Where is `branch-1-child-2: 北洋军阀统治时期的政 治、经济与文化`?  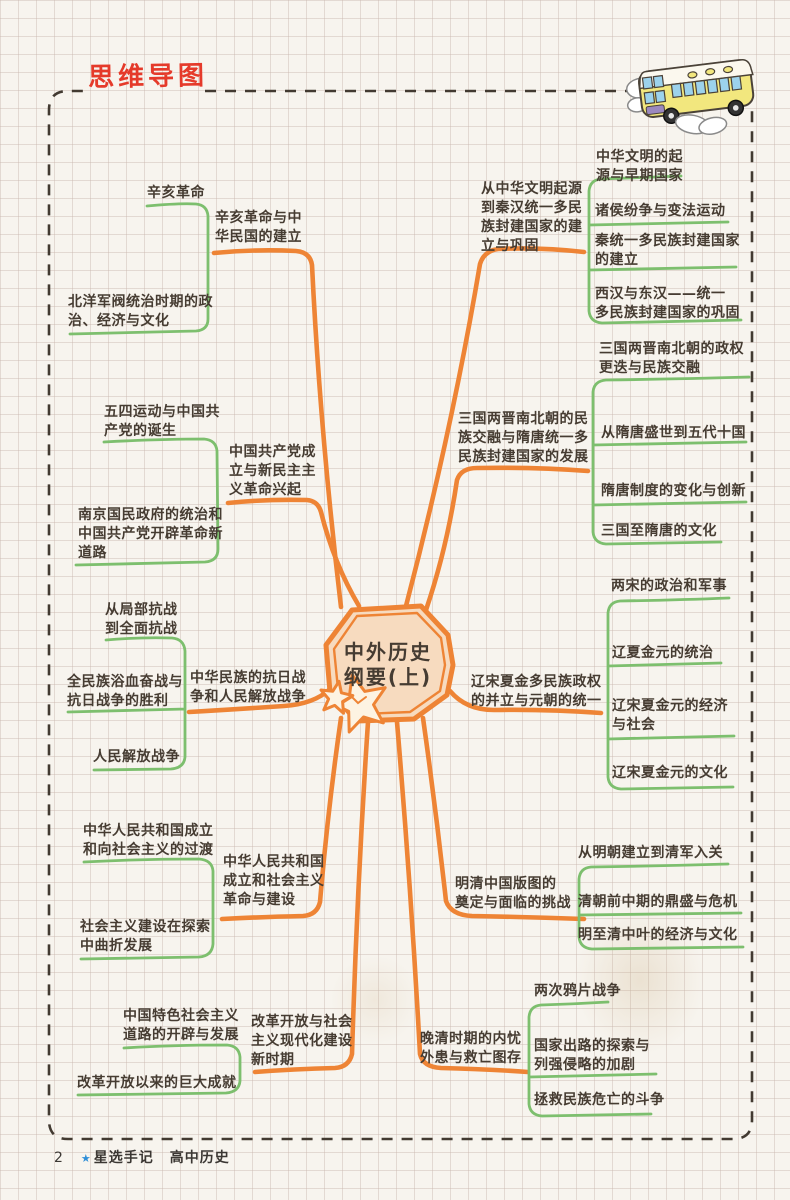
branch-1-child-2: 北洋军阀统治时期的政 治、经济与文化 is located at coordinates (140, 311).